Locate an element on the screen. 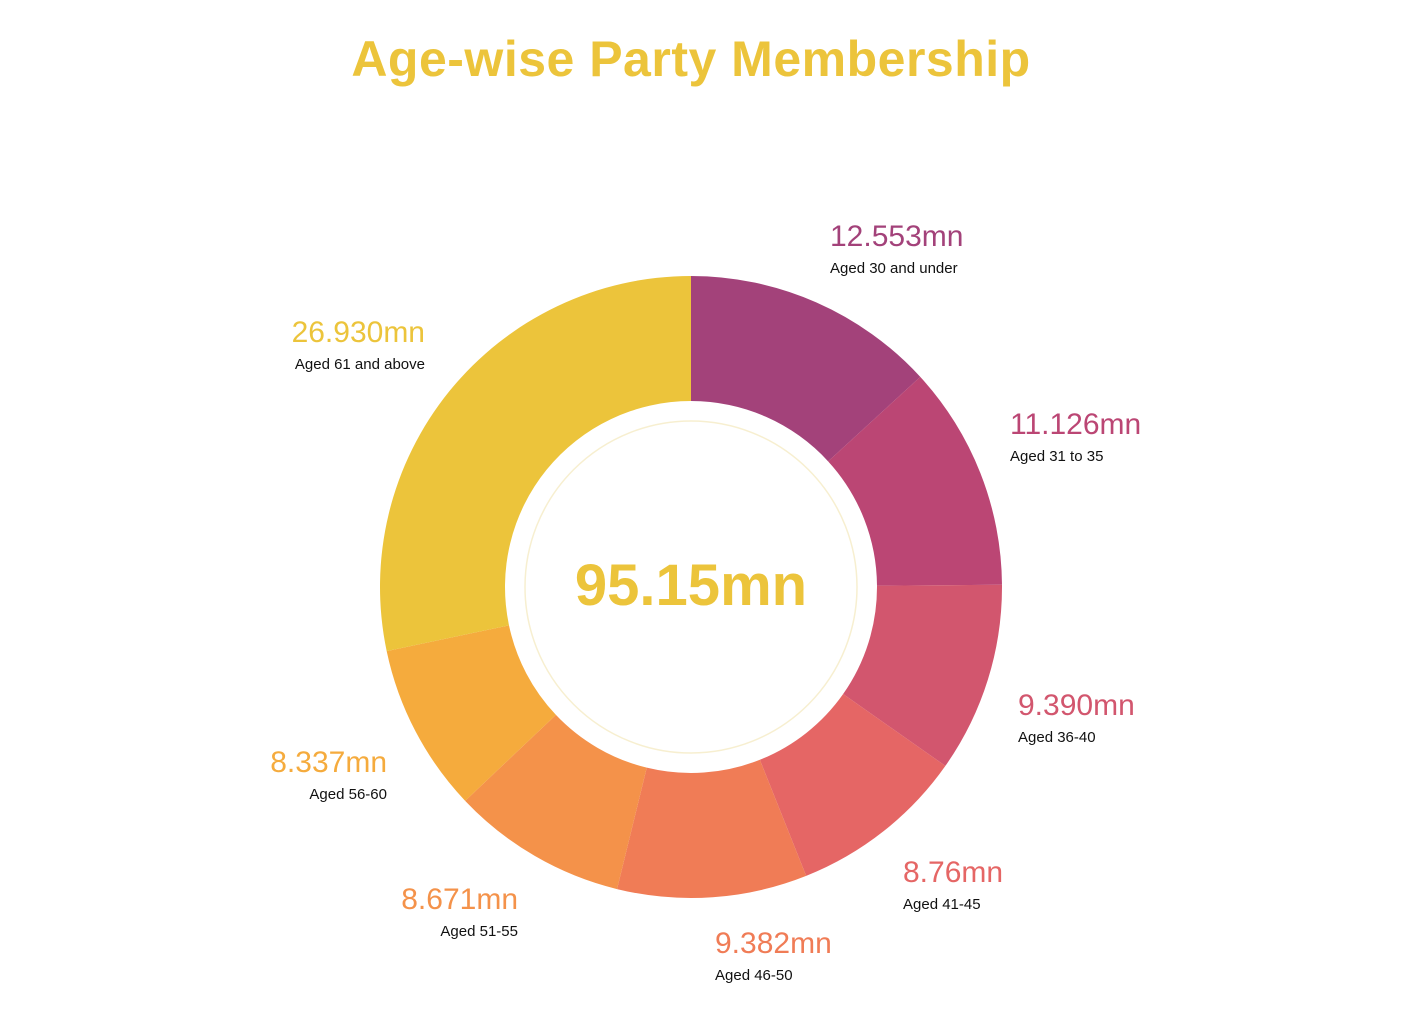 The image size is (1418, 1010). value-label-1: 12.553mn is located at coordinates (896, 236).